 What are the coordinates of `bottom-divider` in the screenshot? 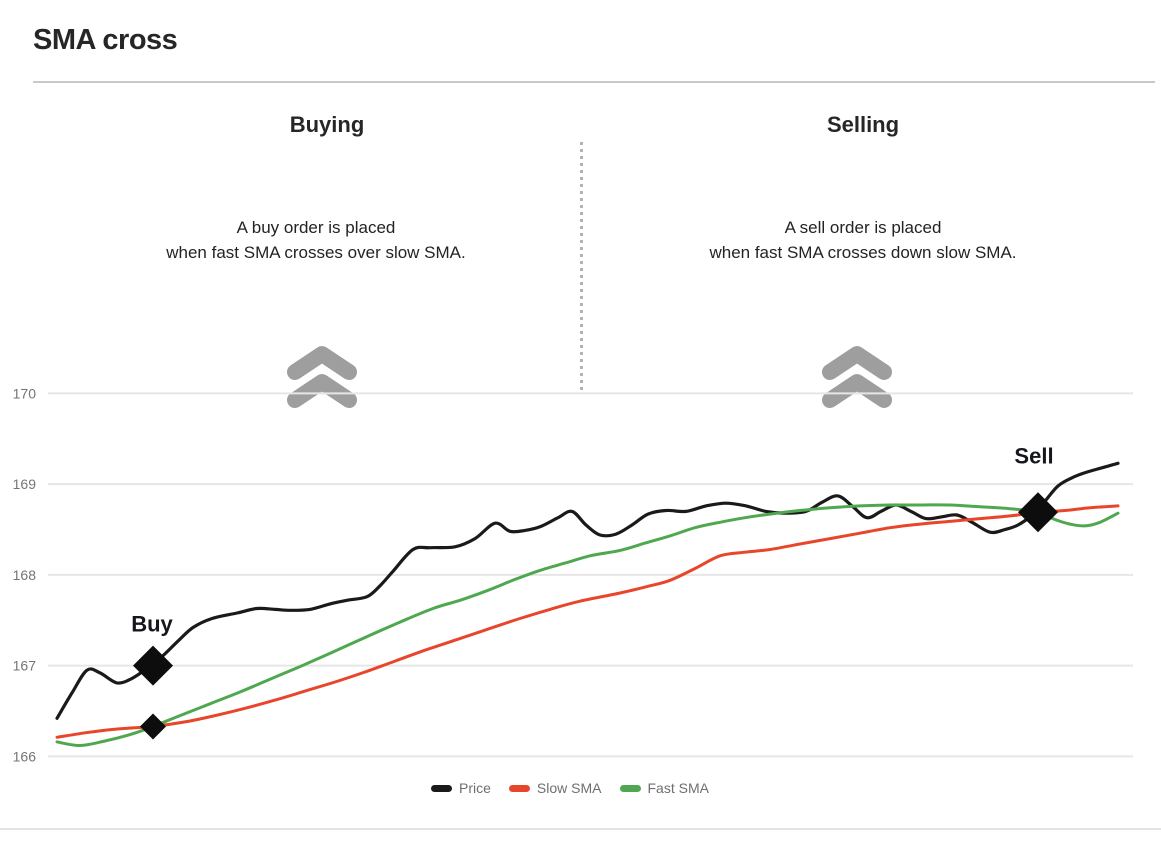 It's located at (580, 829).